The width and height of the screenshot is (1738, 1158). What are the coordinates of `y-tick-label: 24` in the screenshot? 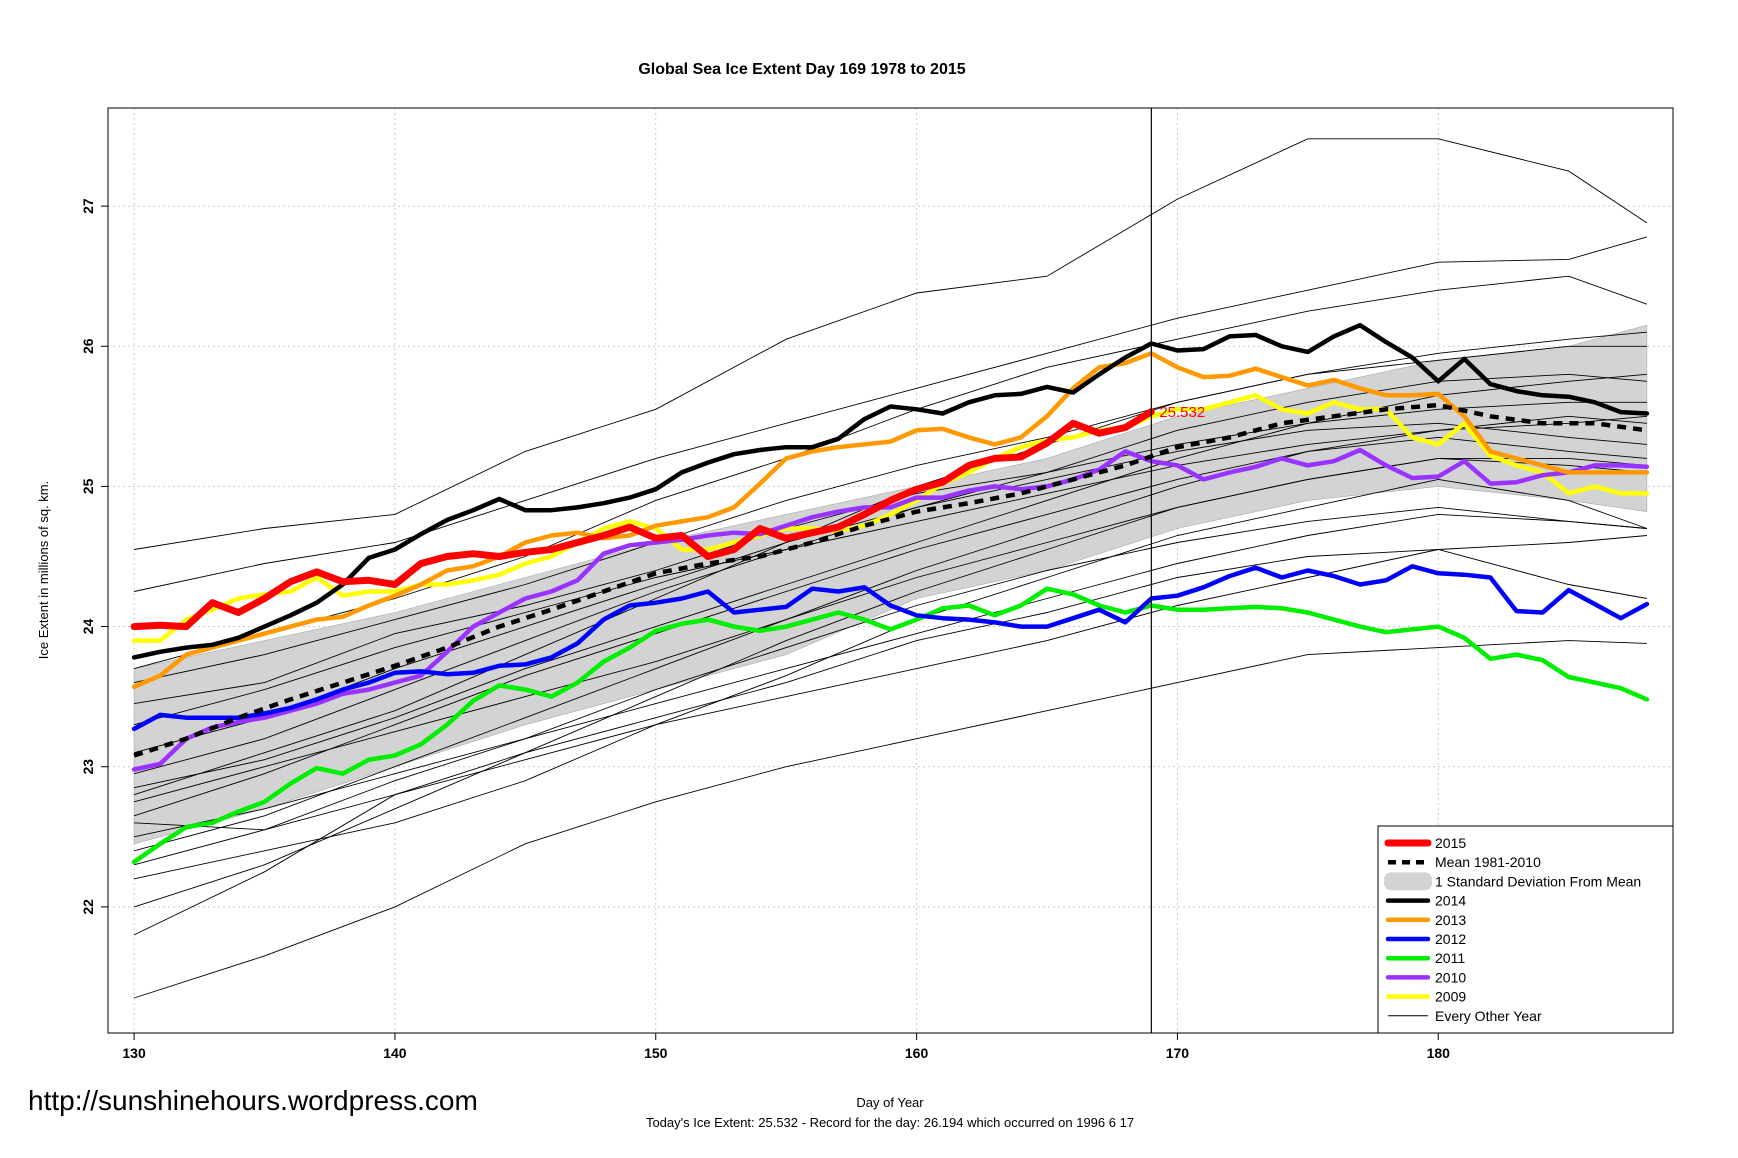 It's located at (88, 627).